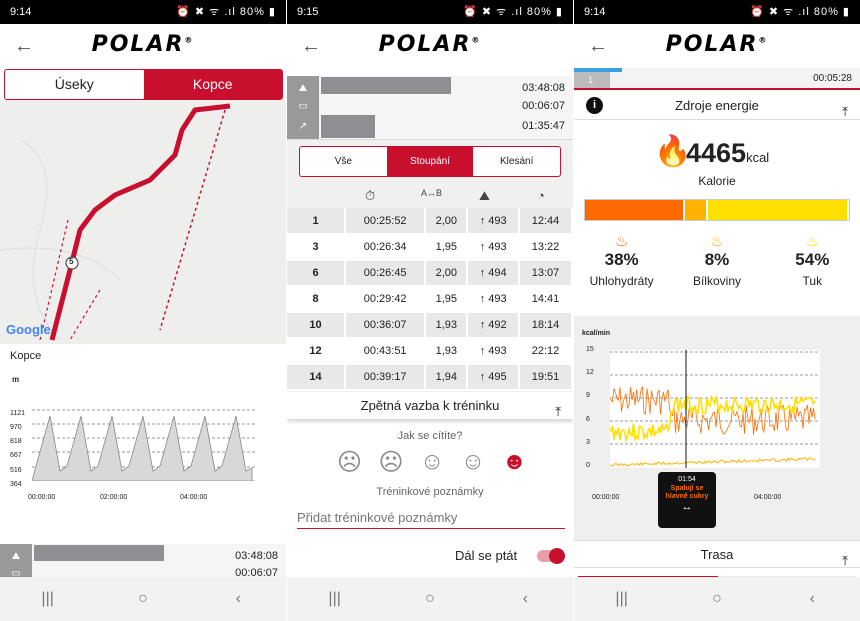 Image resolution: width=860 pixels, height=621 pixels. Describe the element at coordinates (430, 436) in the screenshot. I see `feel-question: Jak se cítíte?` at that location.